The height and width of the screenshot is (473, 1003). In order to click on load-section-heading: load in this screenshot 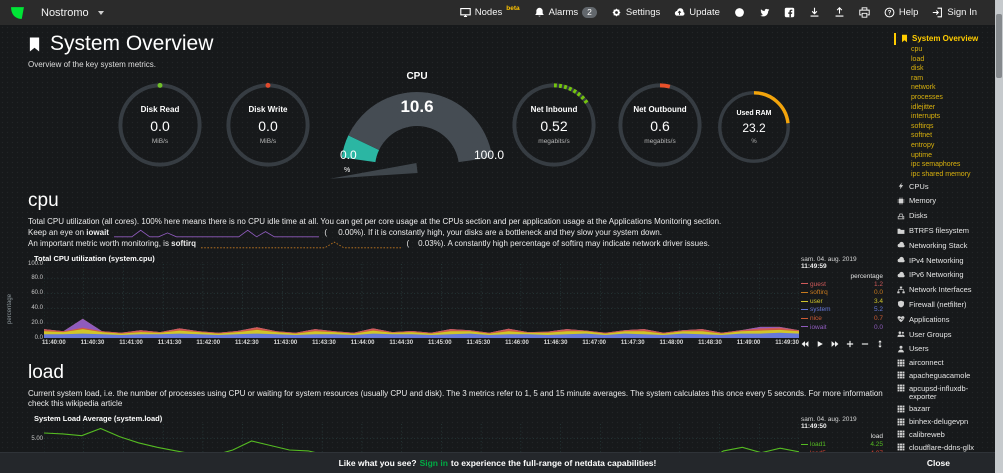, I will do `click(46, 372)`.